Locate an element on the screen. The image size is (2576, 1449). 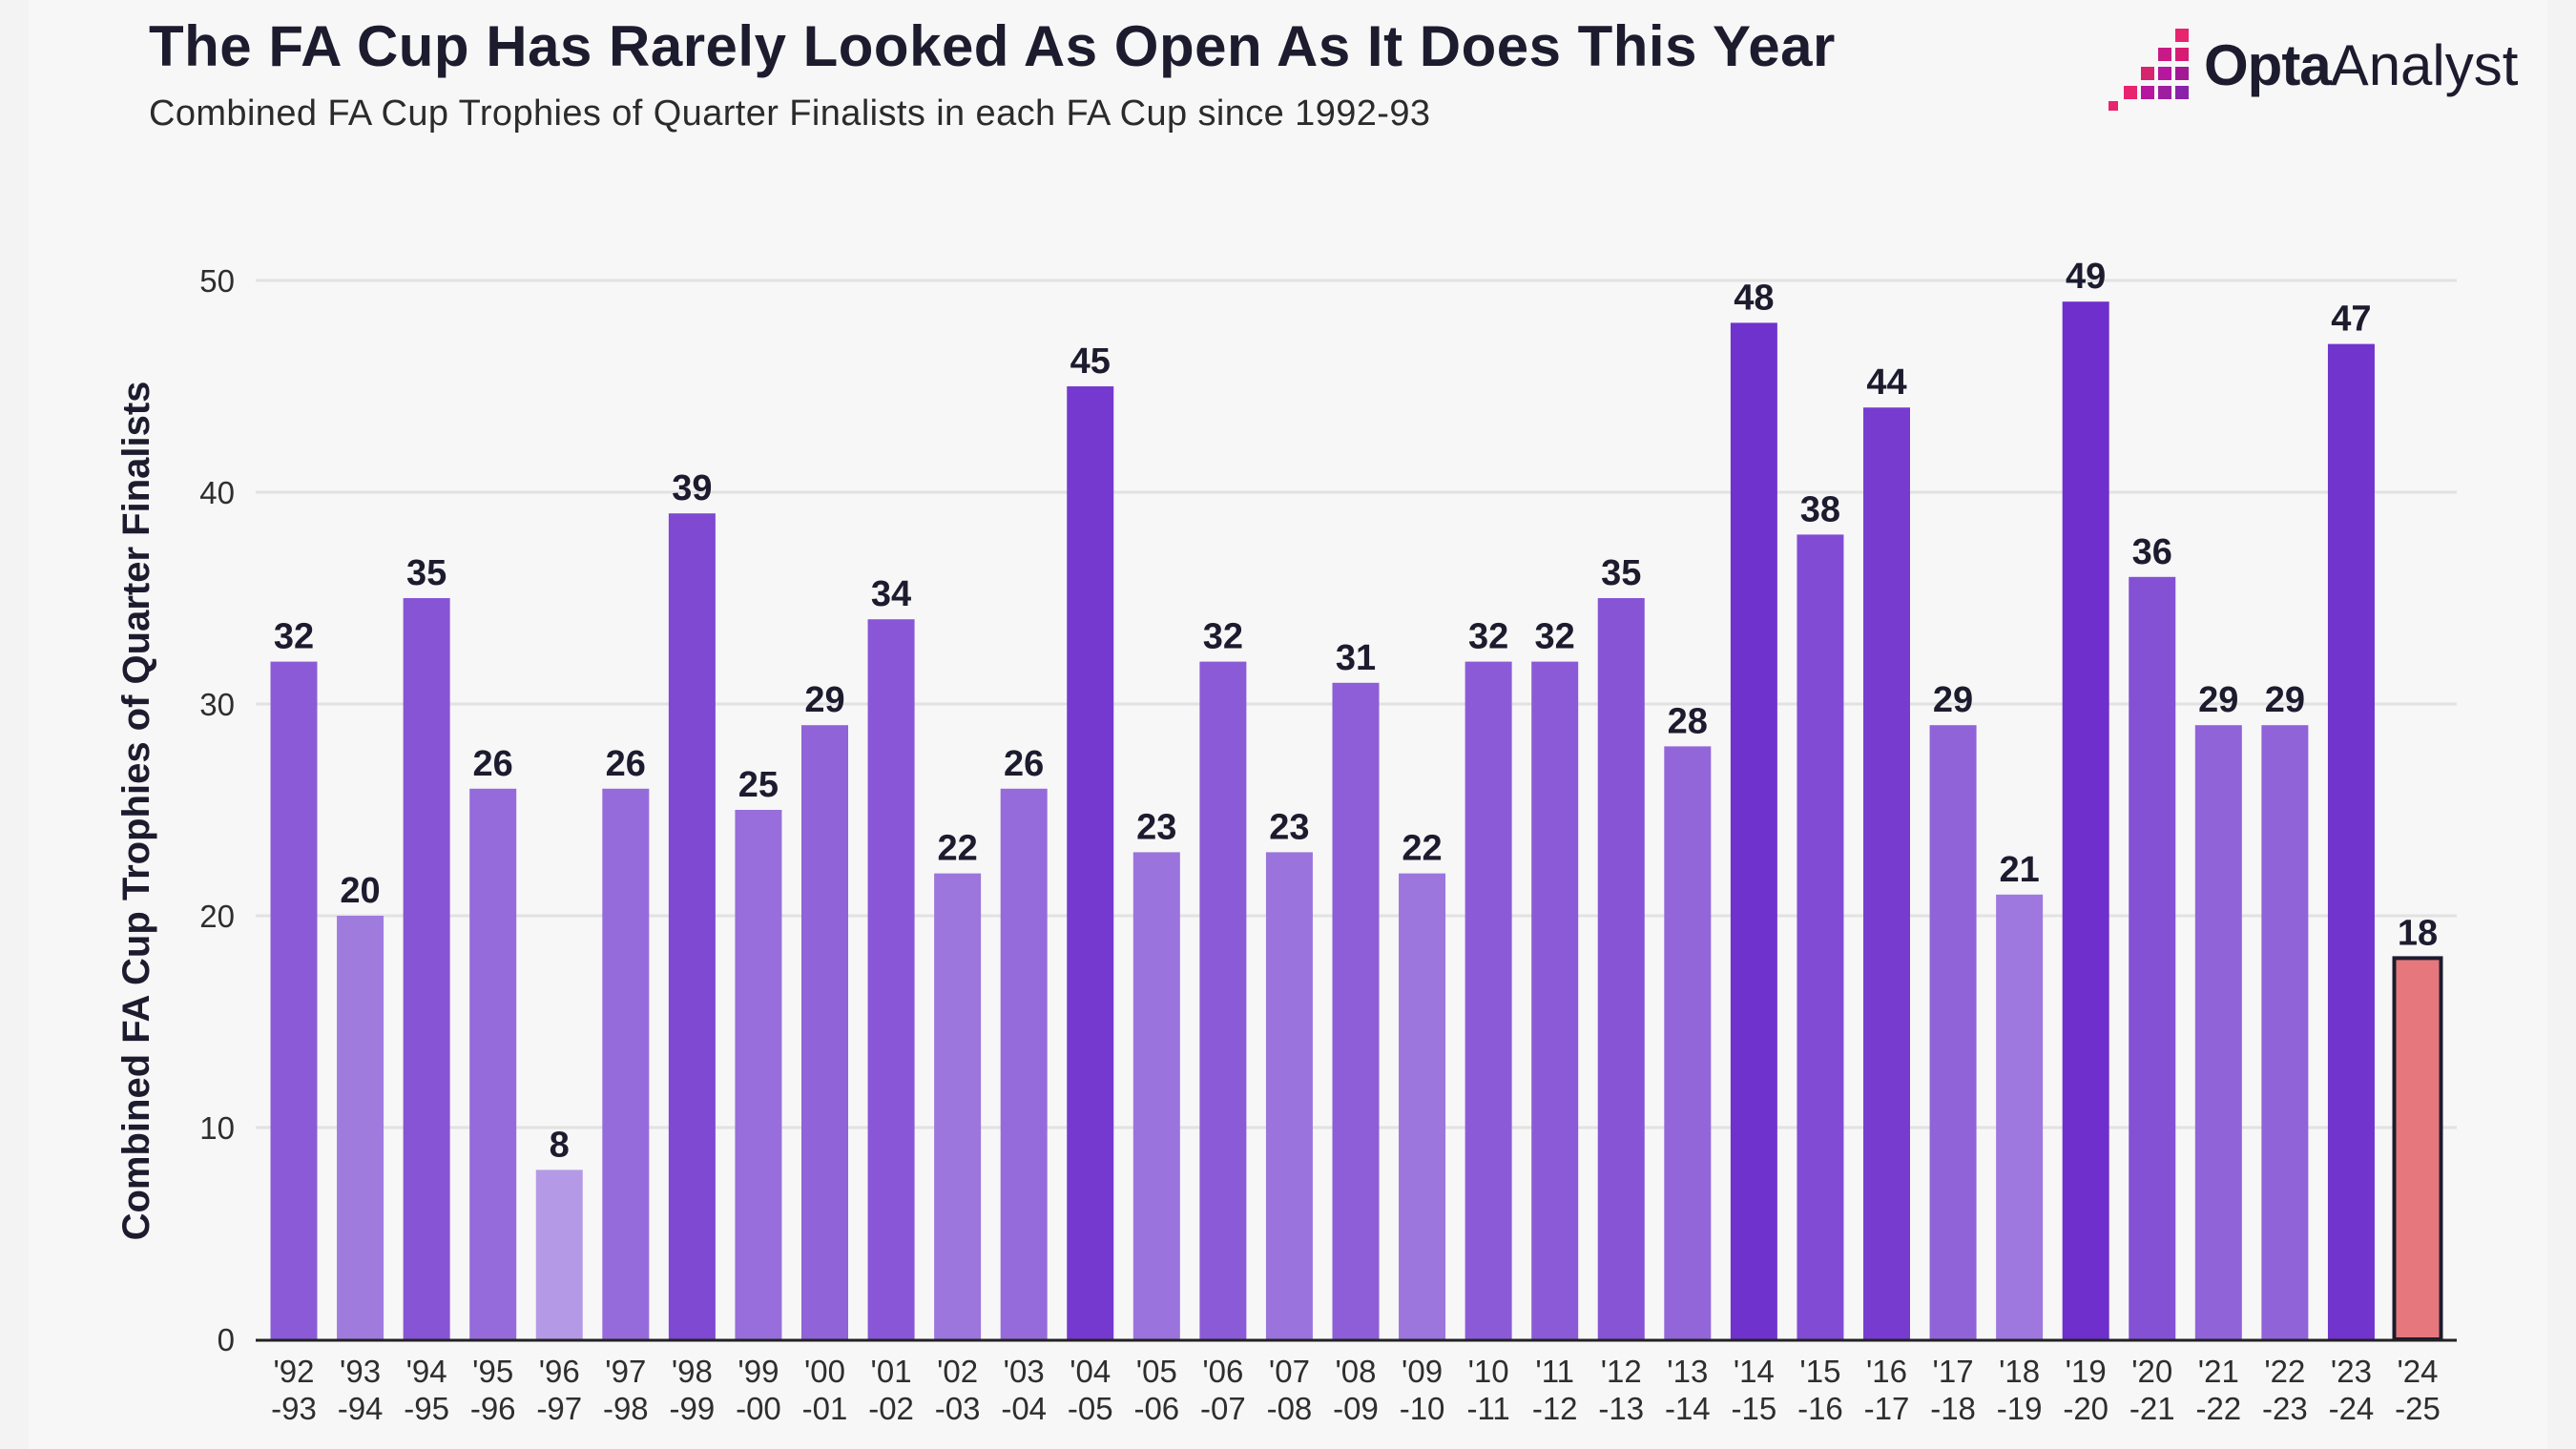
x-tick-label-start: '13 is located at coordinates (1687, 1371).